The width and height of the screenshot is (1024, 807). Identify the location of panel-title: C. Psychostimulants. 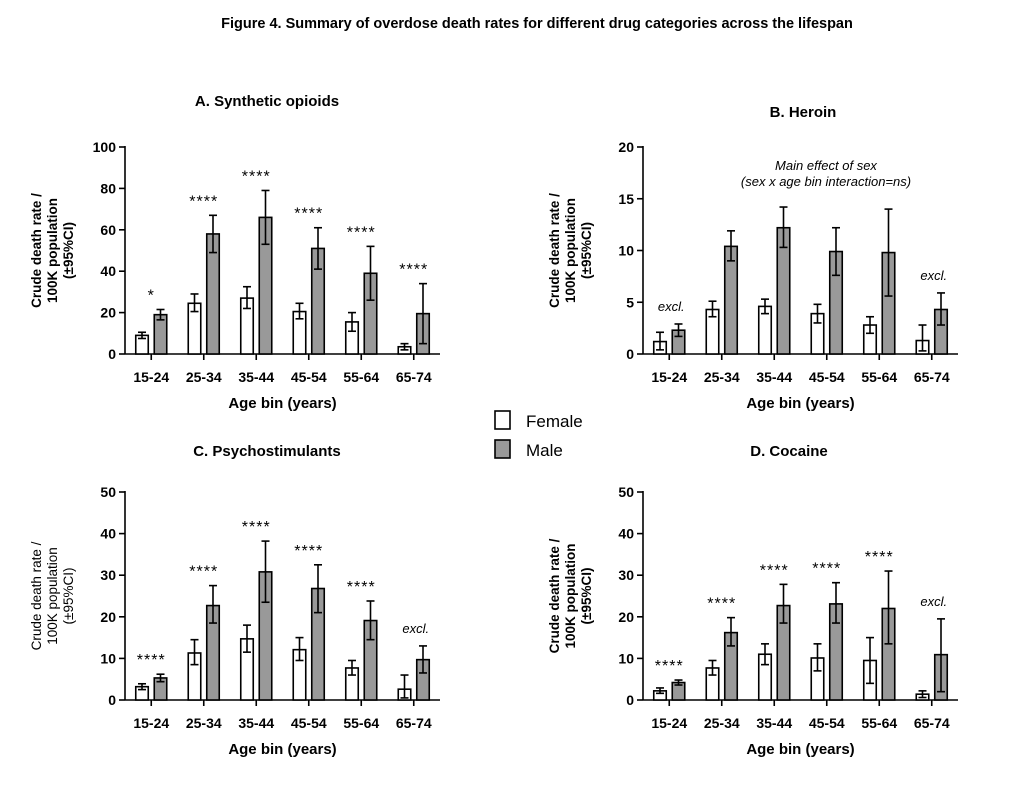
(267, 451).